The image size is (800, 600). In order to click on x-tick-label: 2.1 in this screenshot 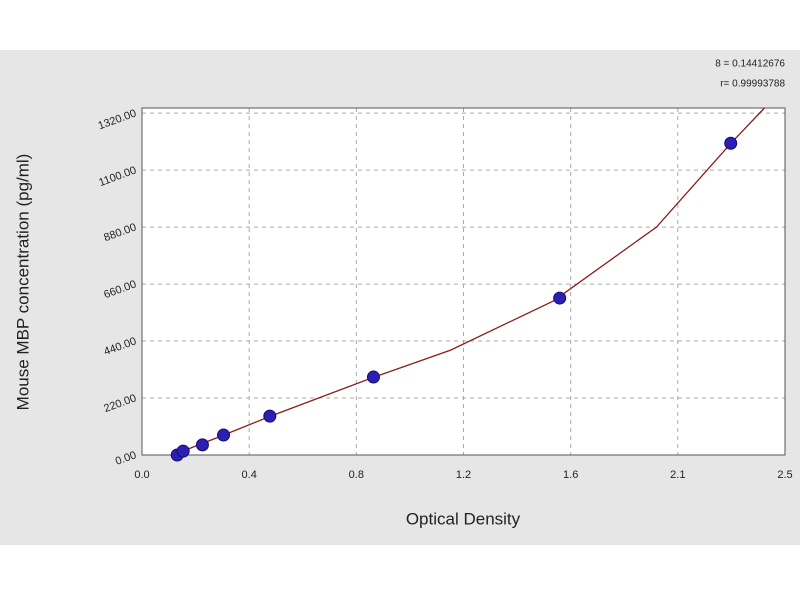, I will do `click(677, 475)`.